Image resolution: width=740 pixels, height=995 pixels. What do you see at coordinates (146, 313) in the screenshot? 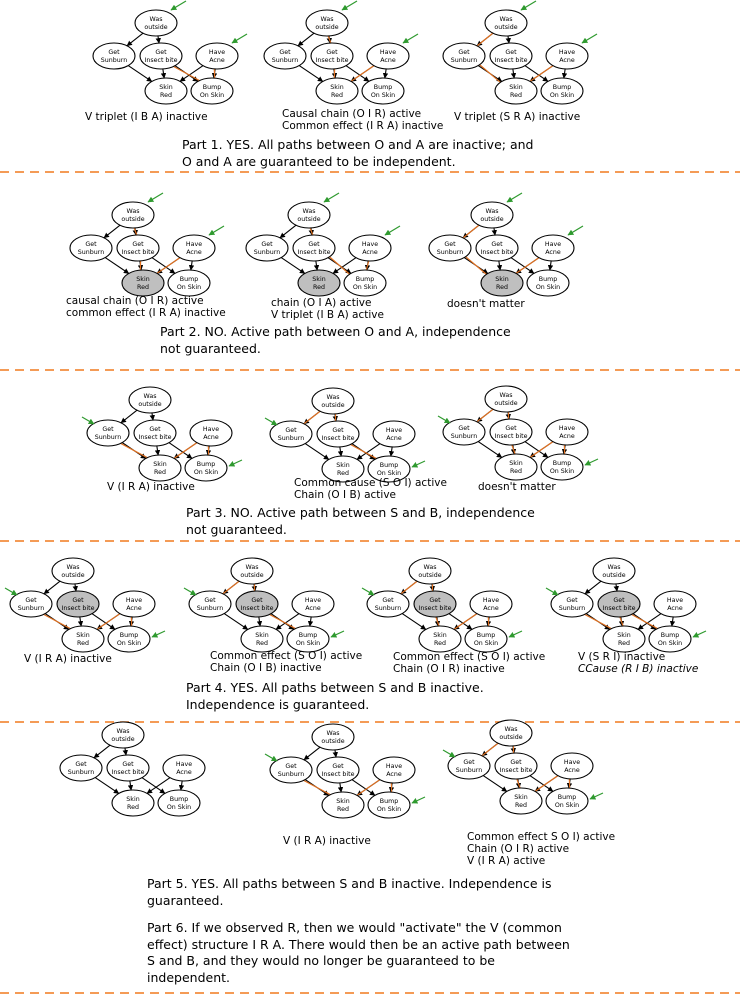
I see `caption-line: common effect (I R A) inactive` at bounding box center [146, 313].